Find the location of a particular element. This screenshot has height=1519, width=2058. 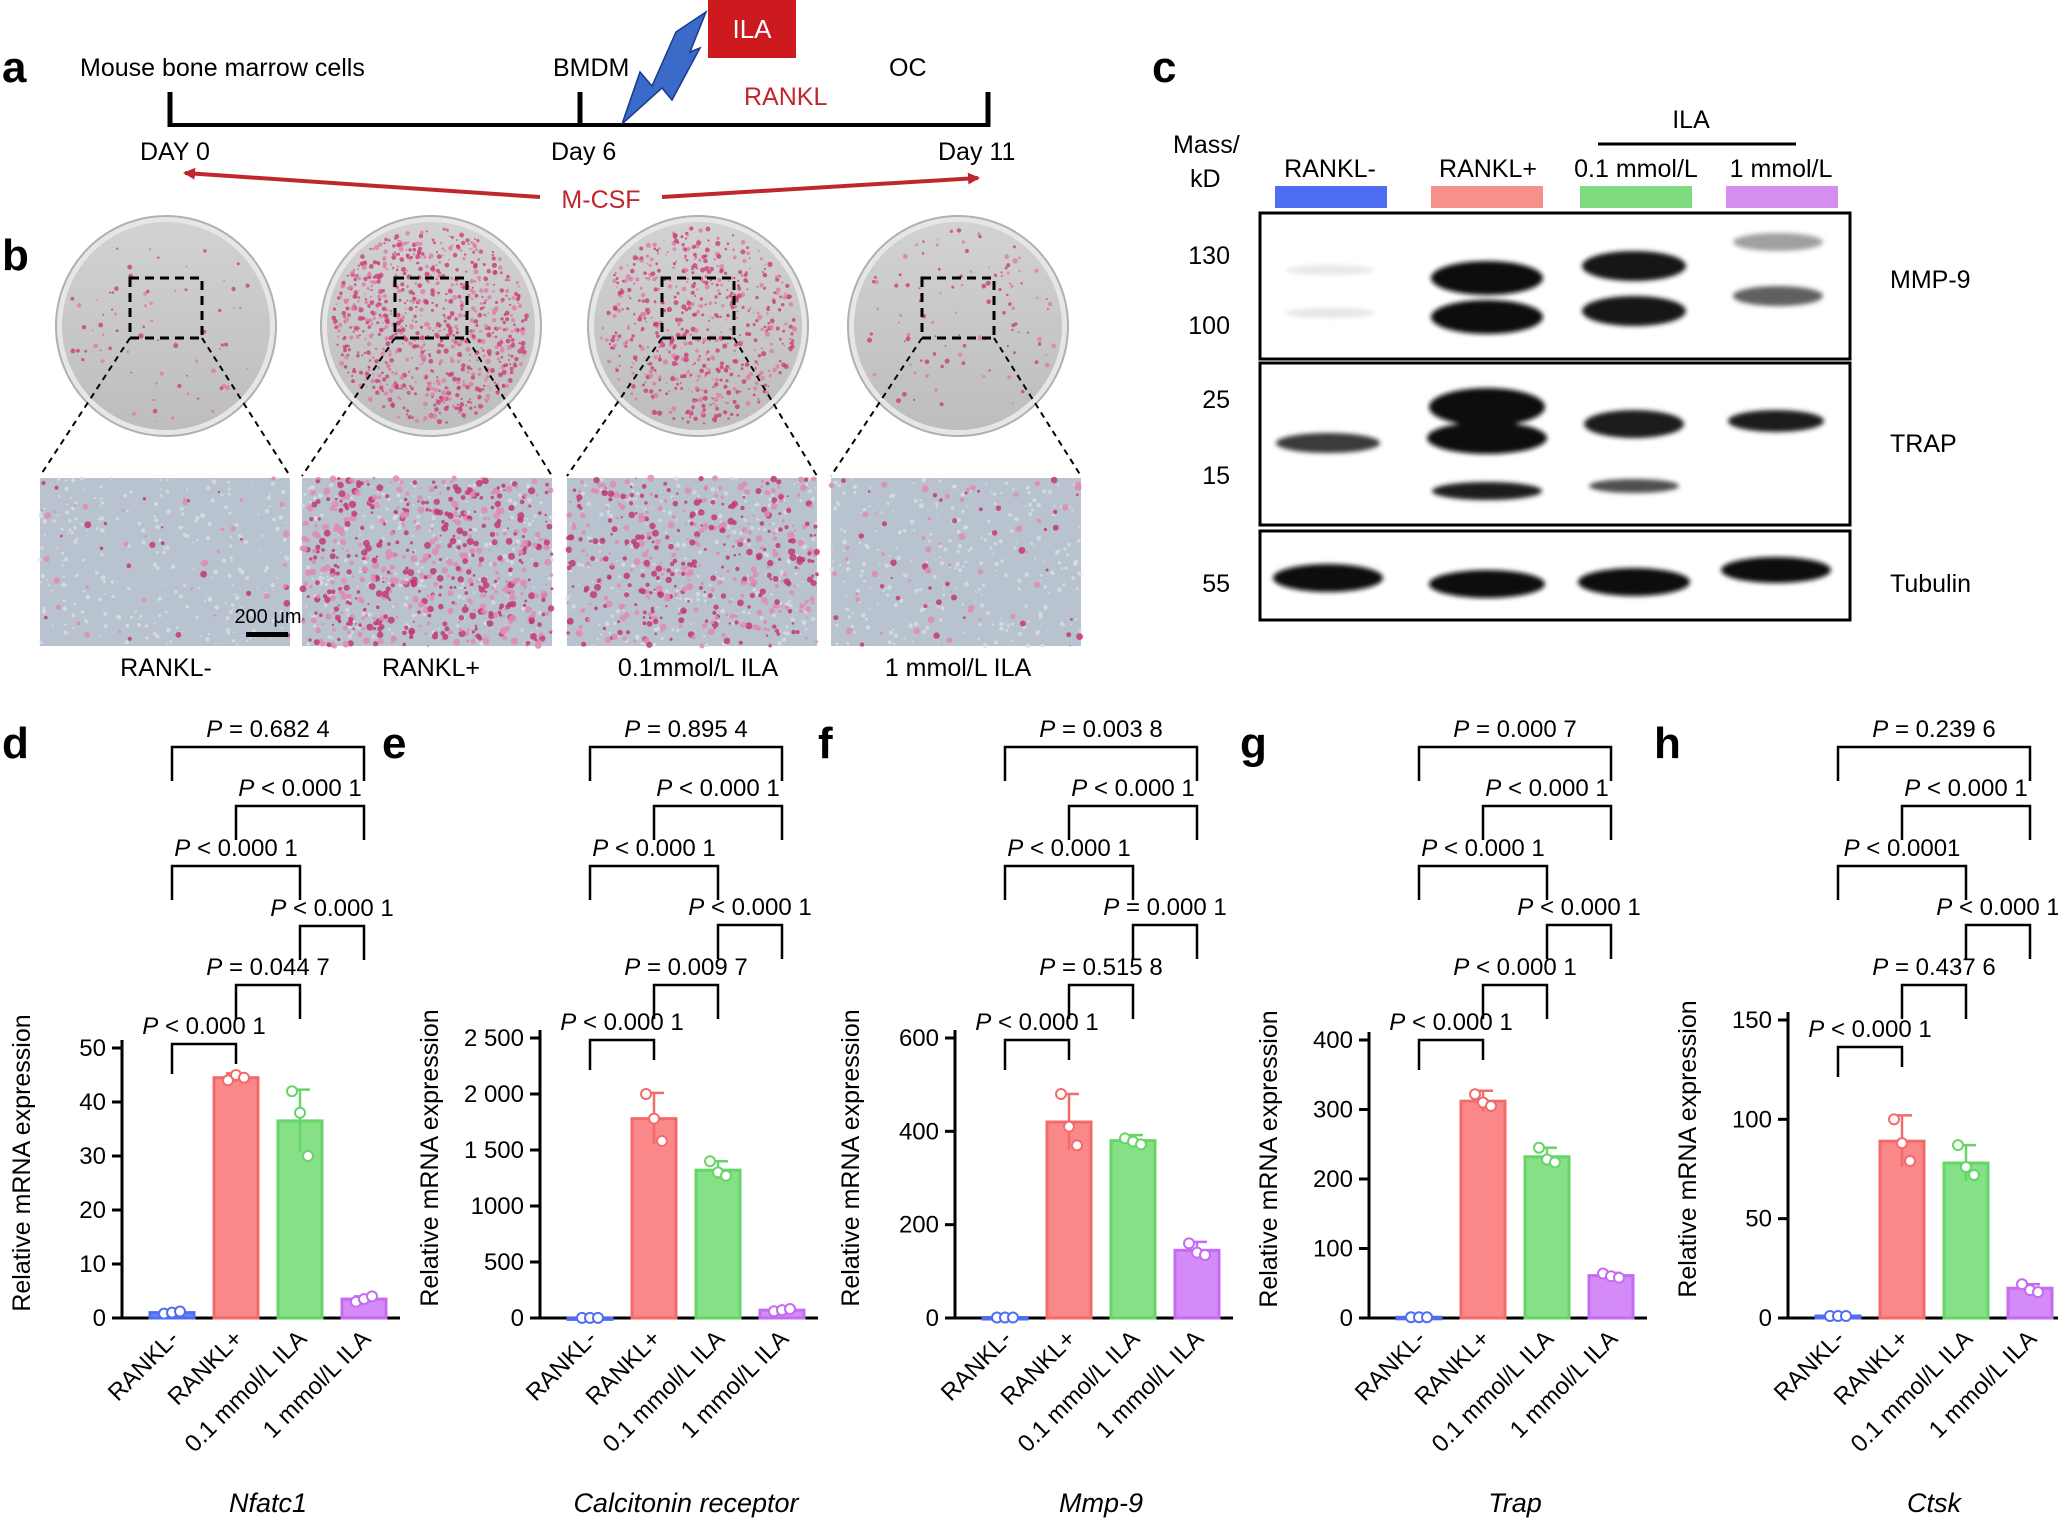

significance-bracket is located at coordinates (1483, 882).